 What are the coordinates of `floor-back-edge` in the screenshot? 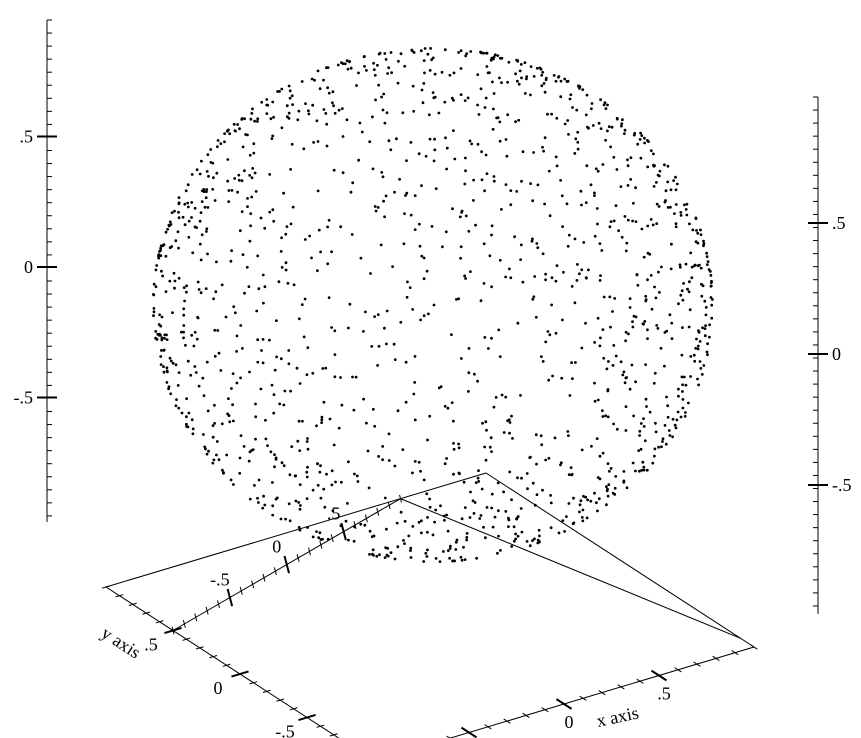 It's located at (620, 560).